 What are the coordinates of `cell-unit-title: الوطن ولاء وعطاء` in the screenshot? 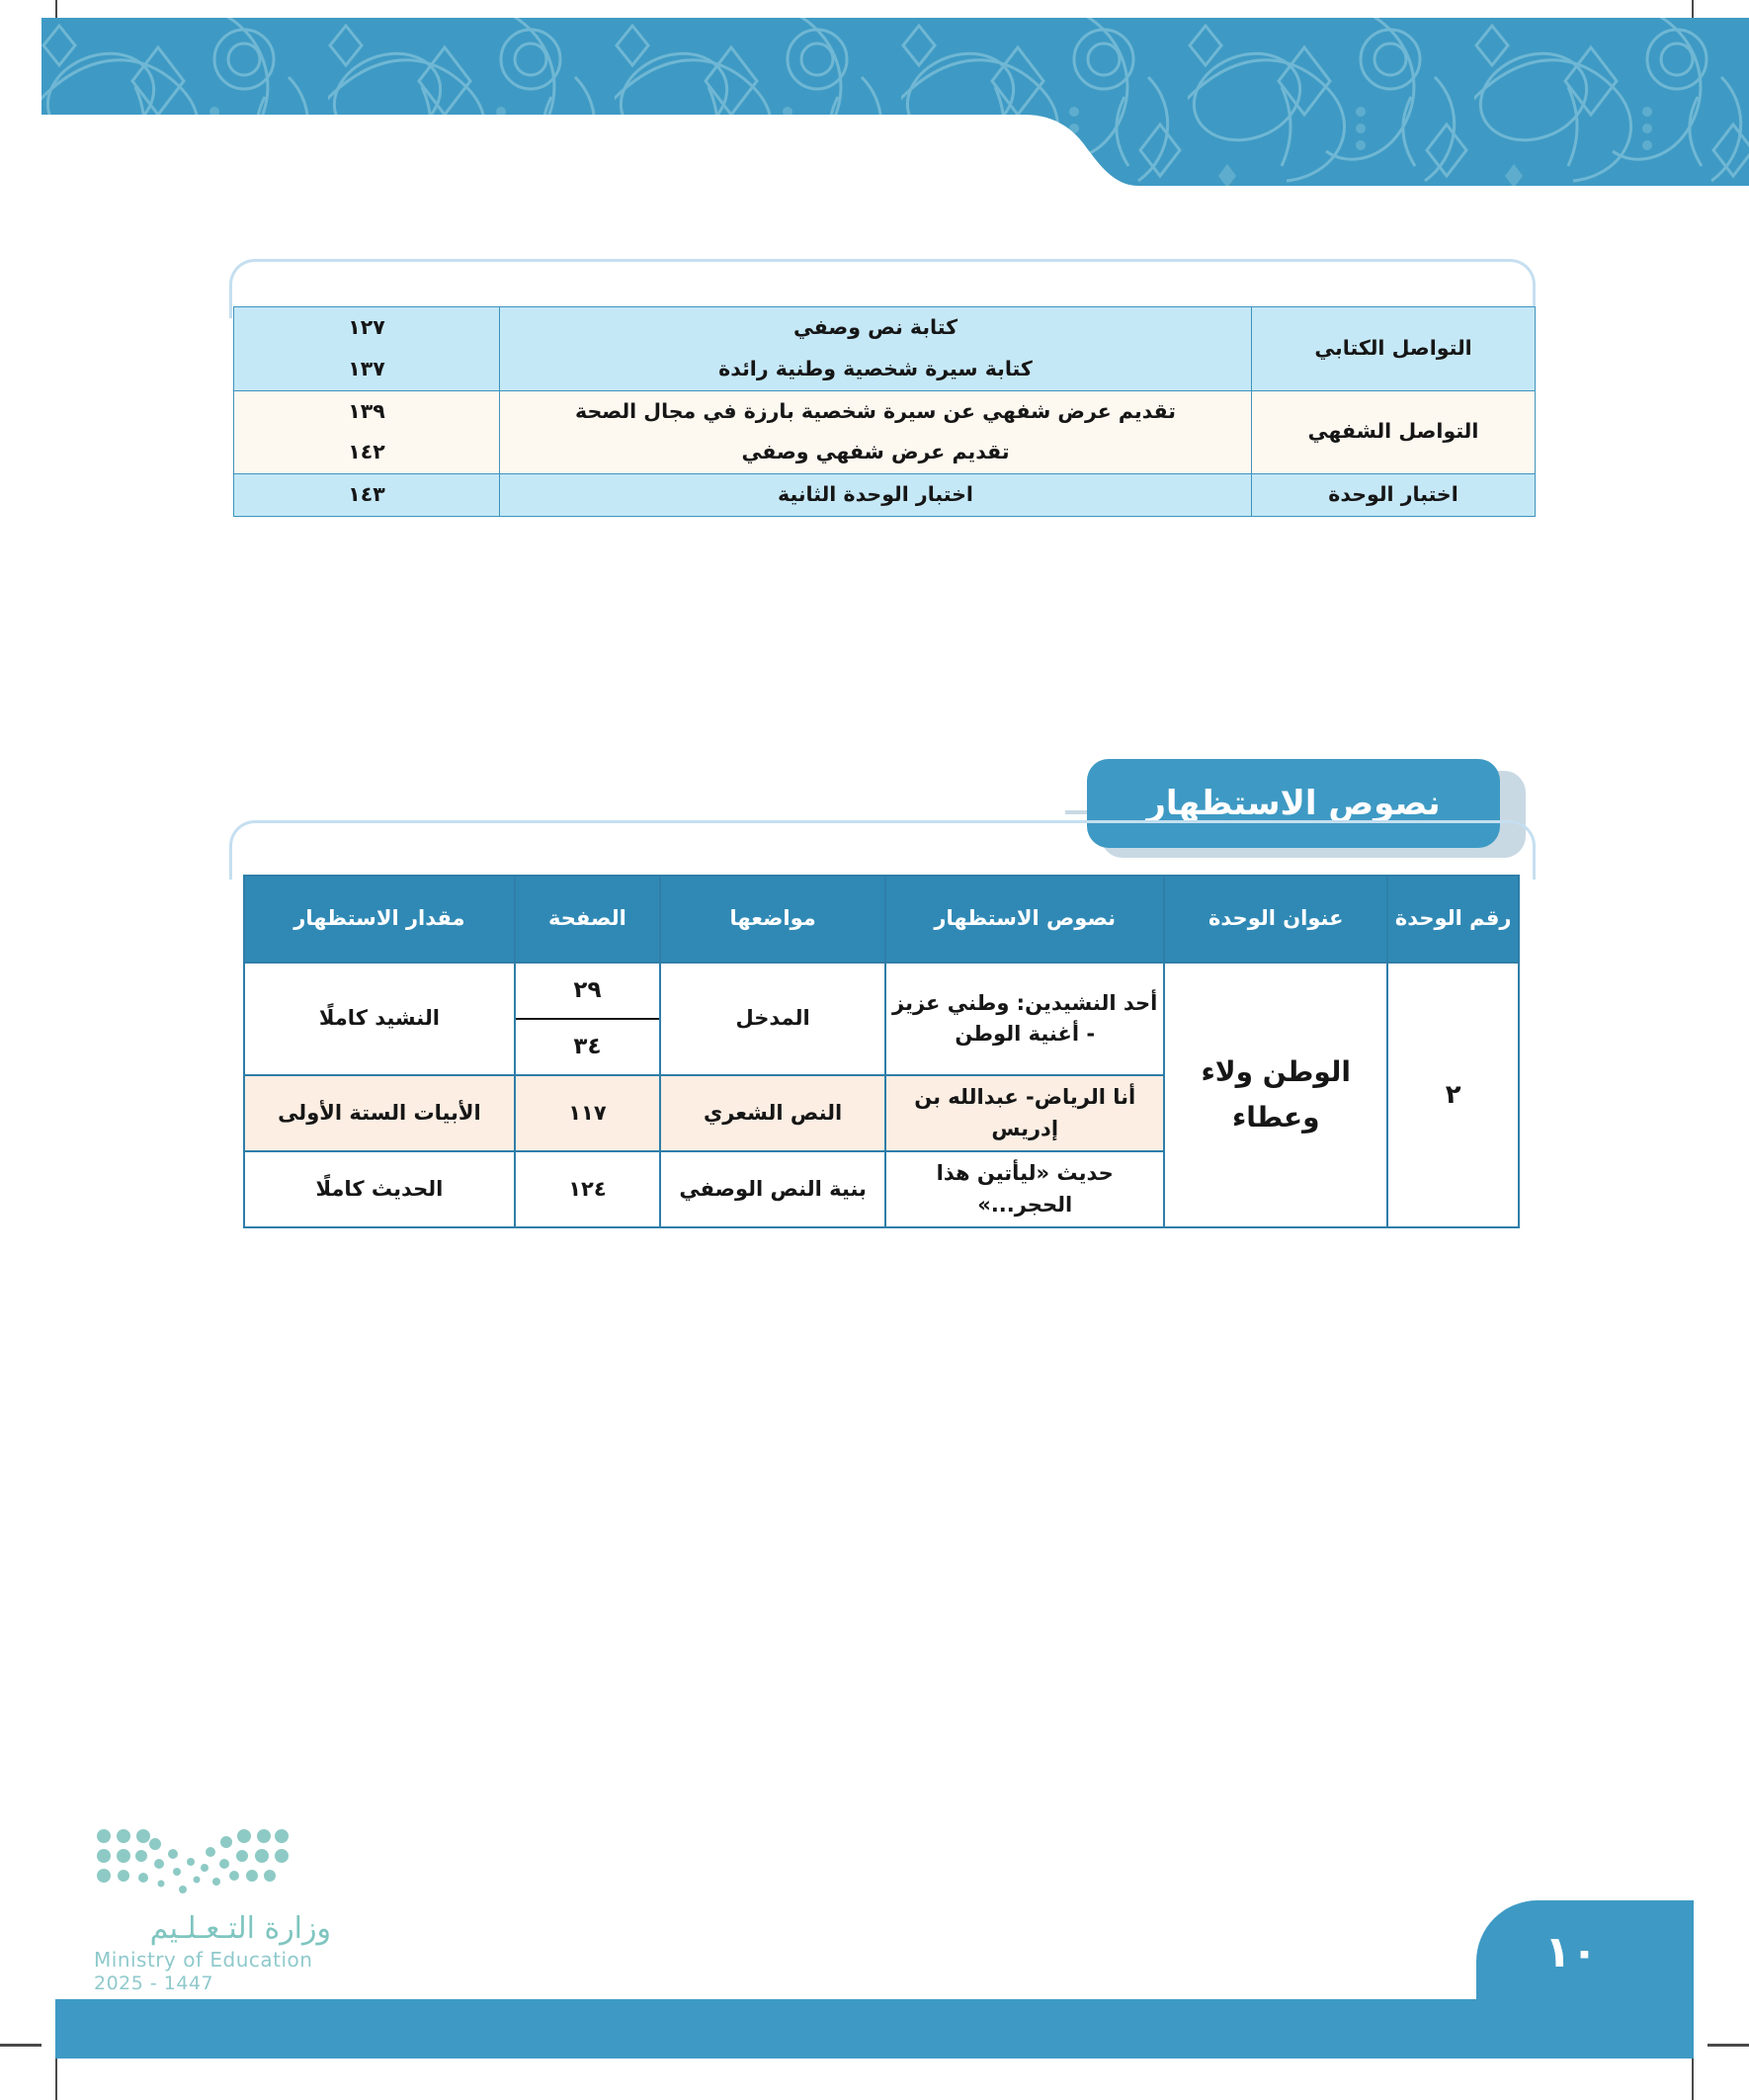 It's located at (1276, 1095).